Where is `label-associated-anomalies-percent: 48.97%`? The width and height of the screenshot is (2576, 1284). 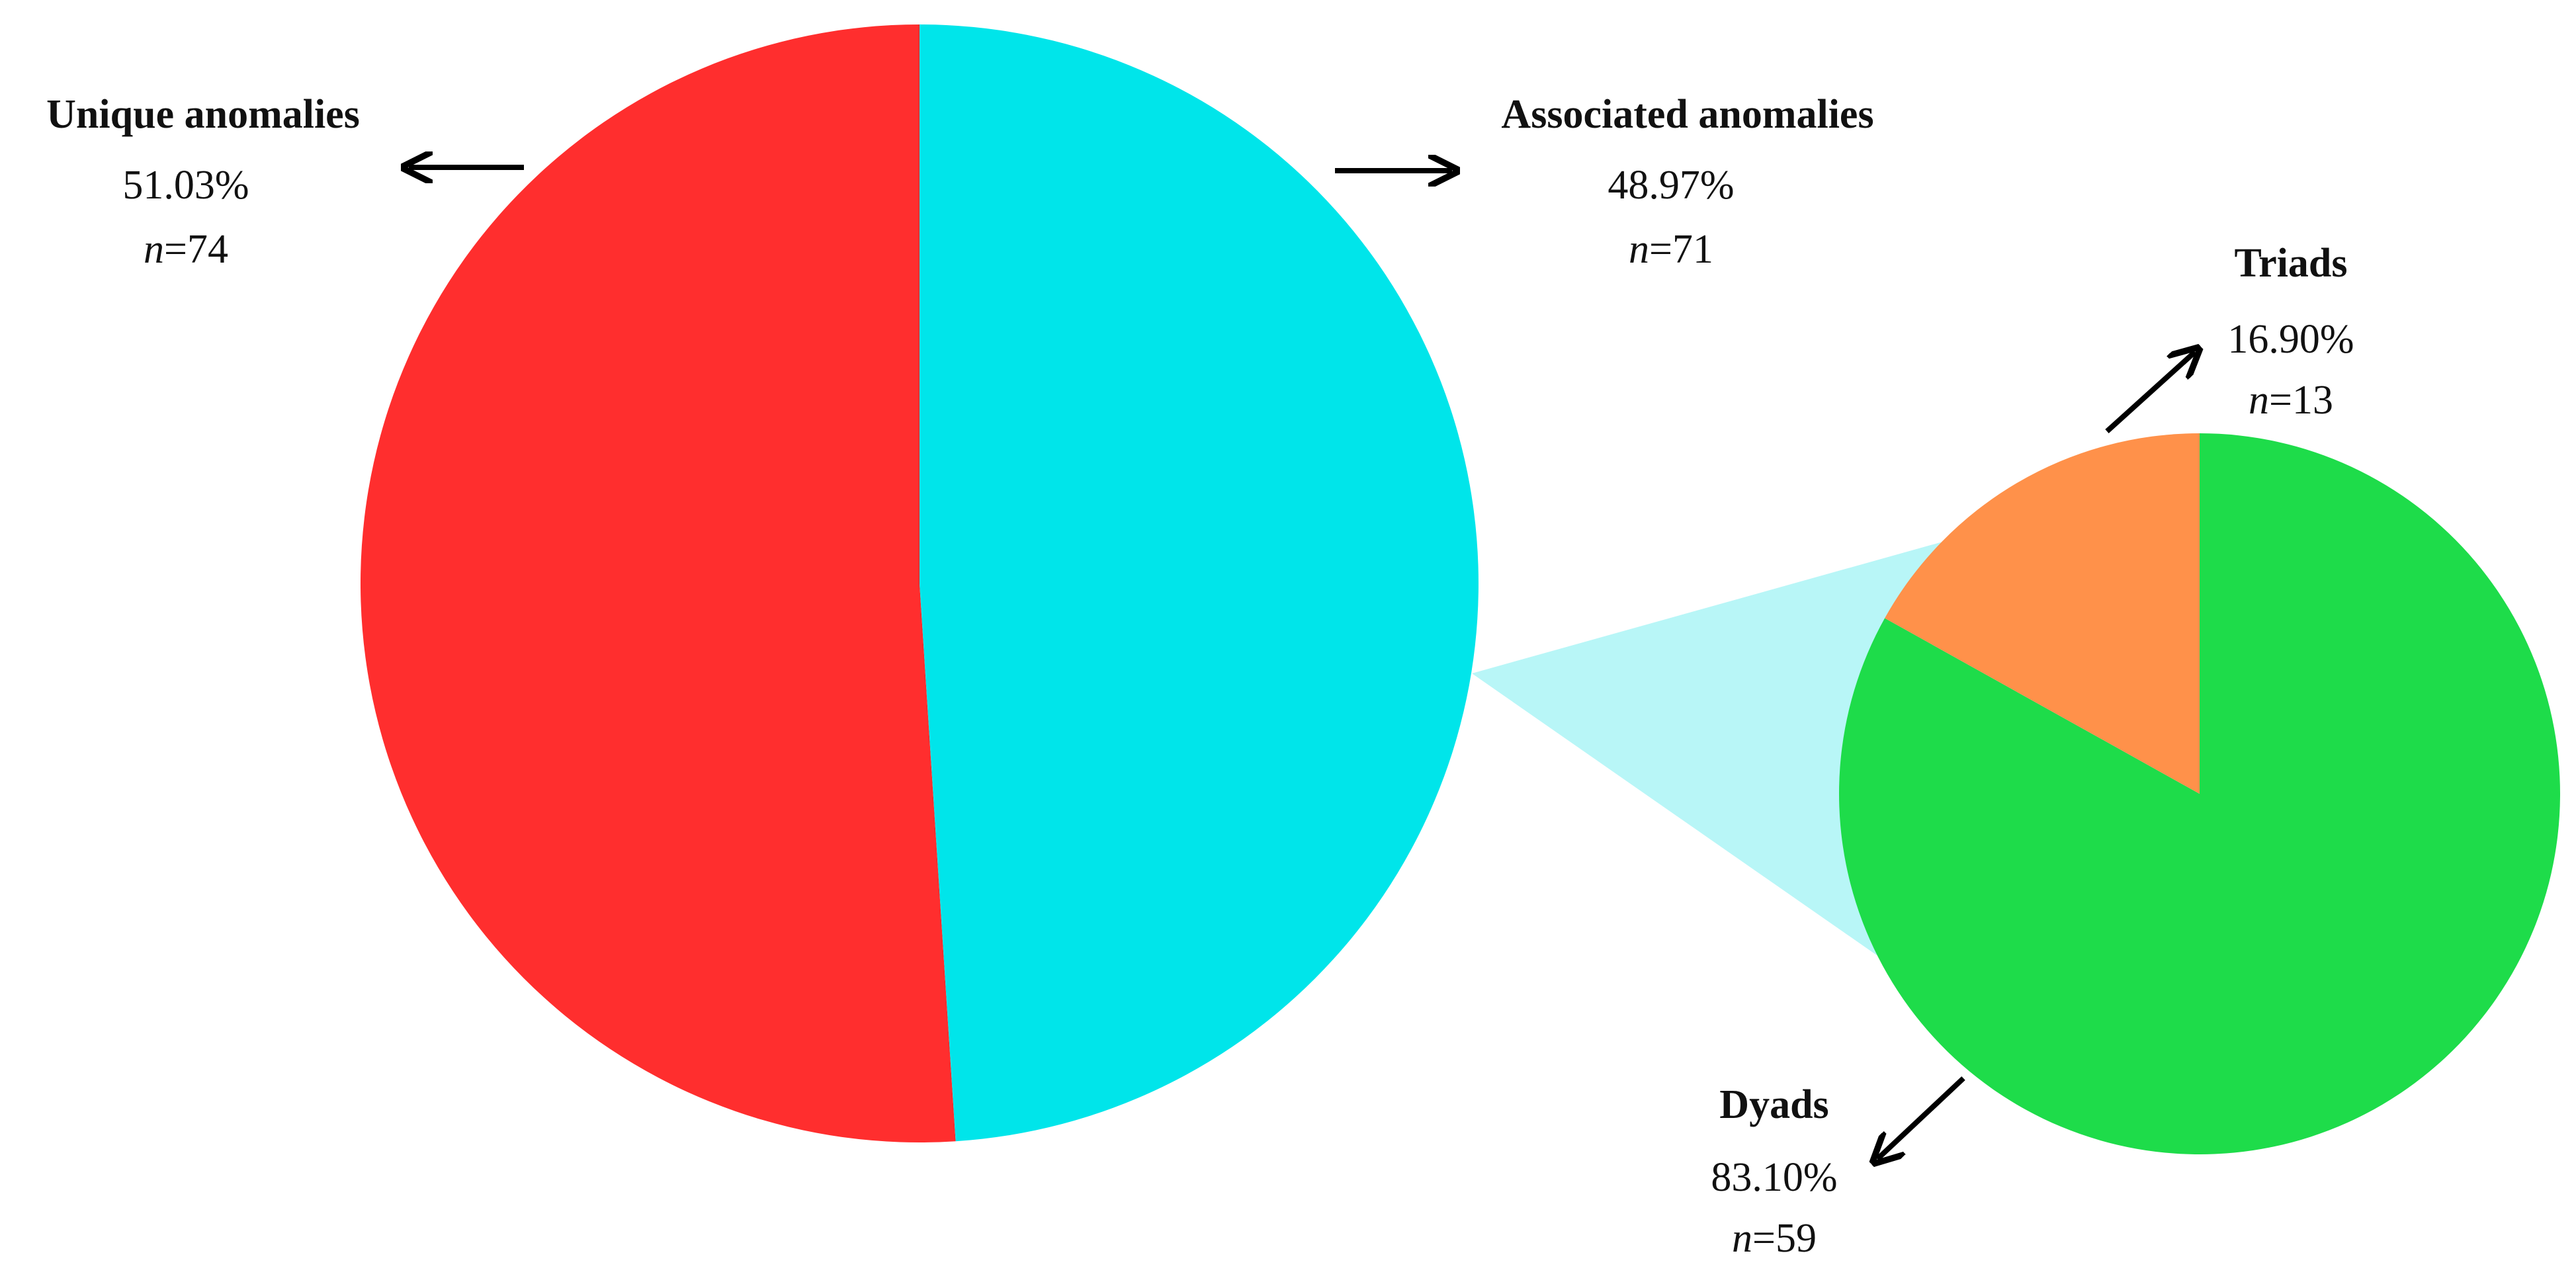
label-associated-anomalies-percent: 48.97% is located at coordinates (1671, 185).